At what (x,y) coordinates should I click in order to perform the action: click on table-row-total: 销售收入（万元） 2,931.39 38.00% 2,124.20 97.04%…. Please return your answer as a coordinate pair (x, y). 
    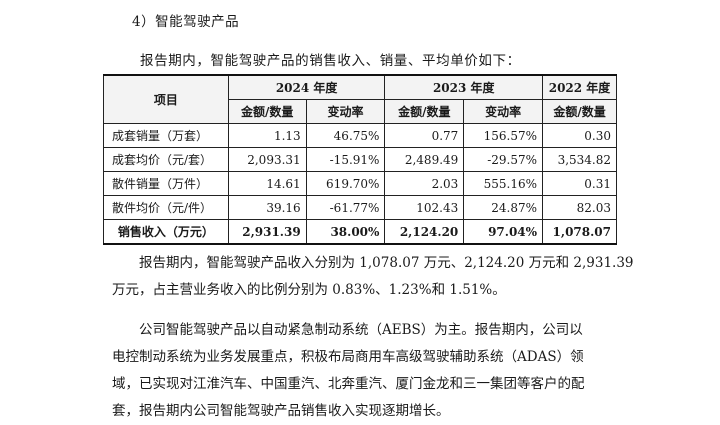
    Looking at the image, I should click on (360, 232).